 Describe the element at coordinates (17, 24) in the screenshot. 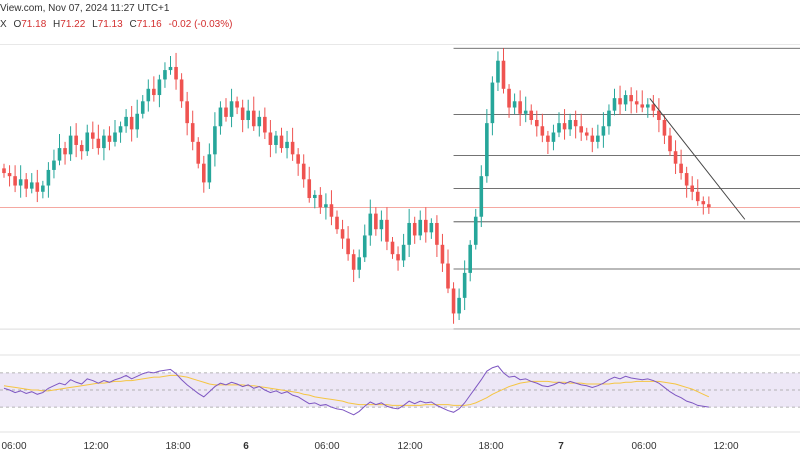

I see `open-label: O` at that location.